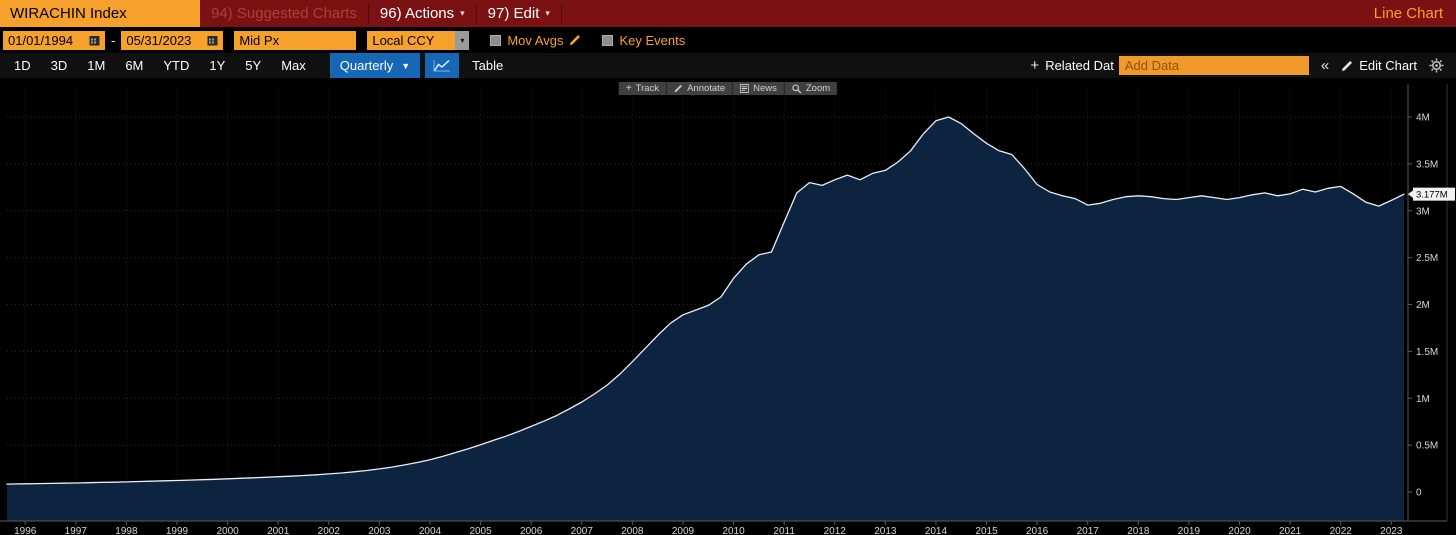 The width and height of the screenshot is (1456, 535). What do you see at coordinates (1423, 399) in the screenshot?
I see `svg-text: 1M` at bounding box center [1423, 399].